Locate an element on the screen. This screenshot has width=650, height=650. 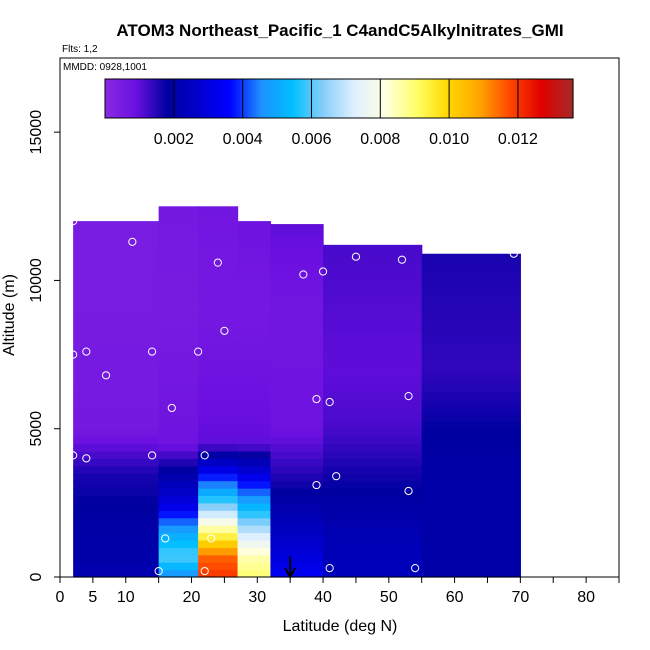
x-tick-label: 80 is located at coordinates (586, 597).